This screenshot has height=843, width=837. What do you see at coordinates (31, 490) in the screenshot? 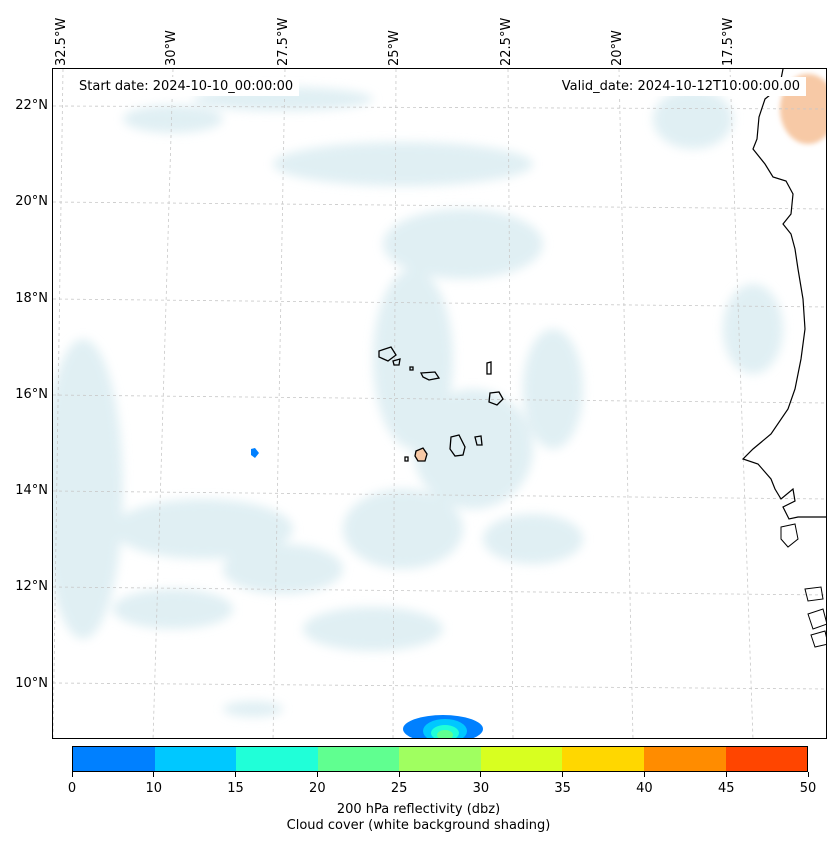
I see `lat-label-14n: 14°N` at bounding box center [31, 490].